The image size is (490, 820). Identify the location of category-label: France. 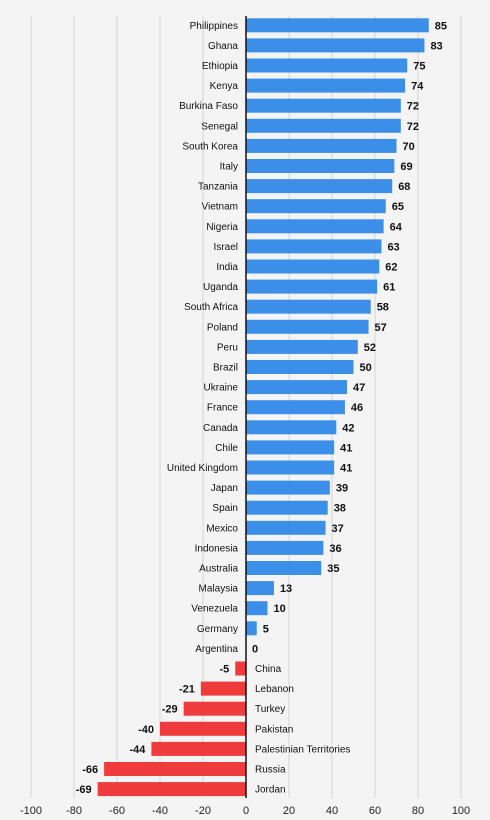
(223, 408).